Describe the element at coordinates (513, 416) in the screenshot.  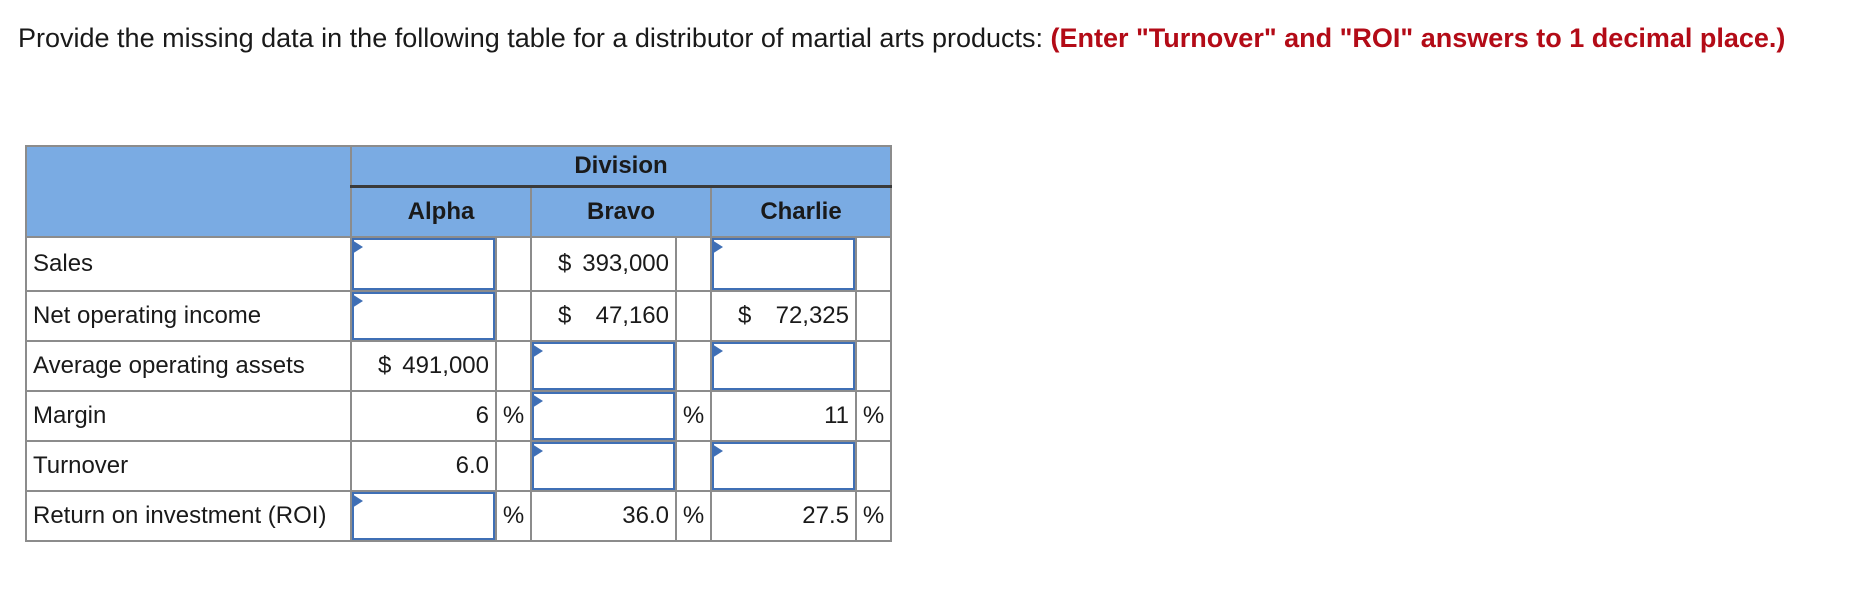
I see `alpha-margin-percent: %` at that location.